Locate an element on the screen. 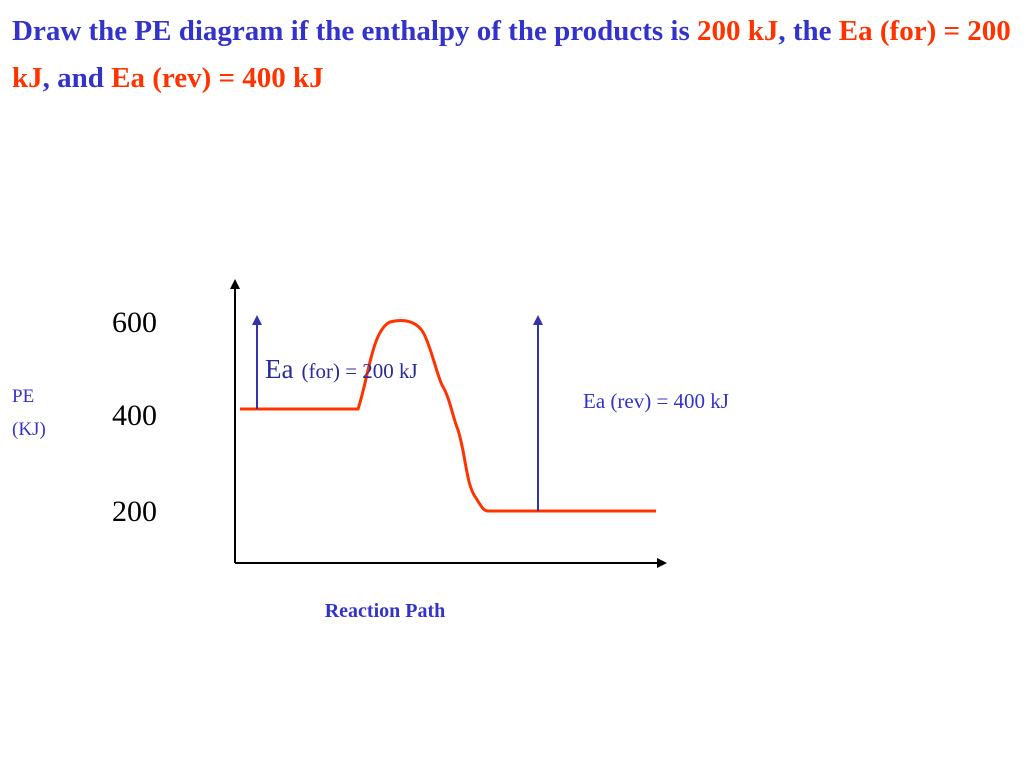 This screenshot has height=768, width=1024. energy-curve is located at coordinates (448, 416).